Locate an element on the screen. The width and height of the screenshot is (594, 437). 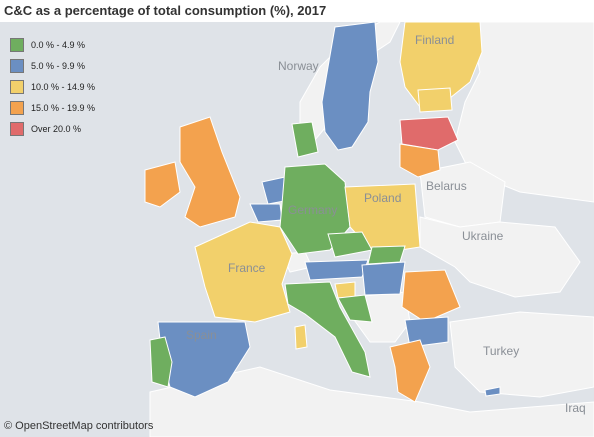
country-greece is located at coordinates (410, 371).